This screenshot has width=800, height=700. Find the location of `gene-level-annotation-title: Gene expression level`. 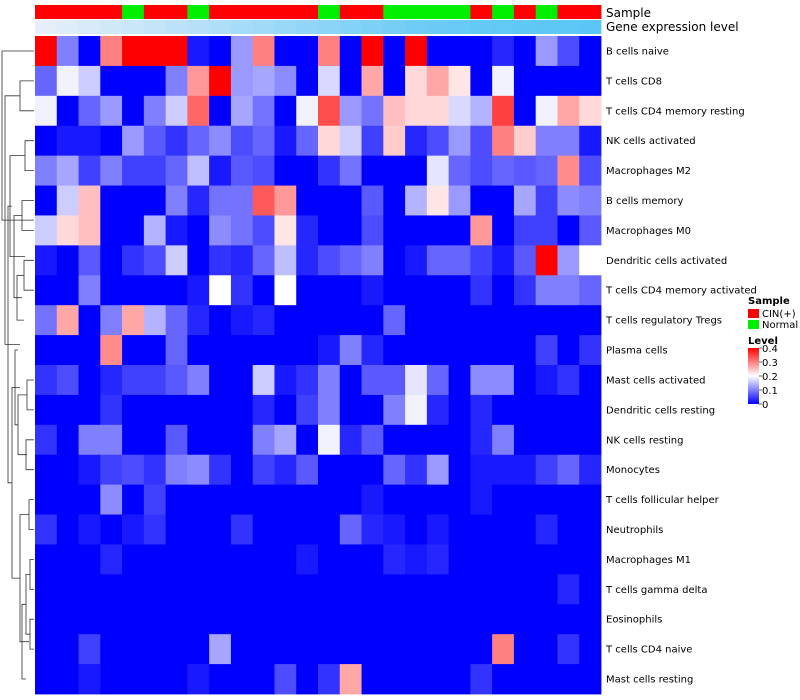

gene-level-annotation-title: Gene expression level is located at coordinates (672, 27).